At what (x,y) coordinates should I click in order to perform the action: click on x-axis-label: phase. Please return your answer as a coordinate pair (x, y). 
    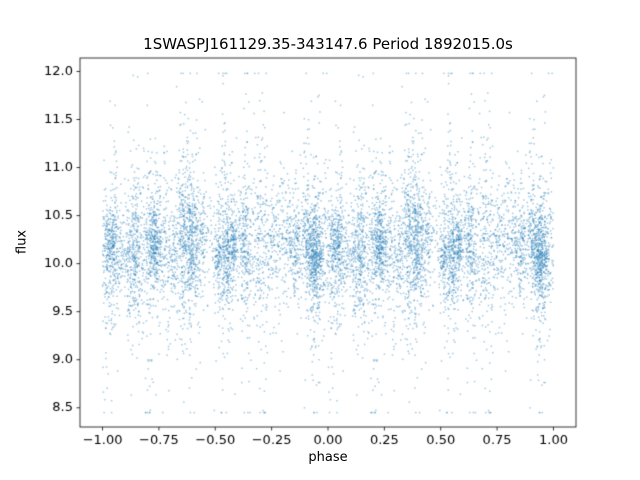
    Looking at the image, I should click on (328, 457).